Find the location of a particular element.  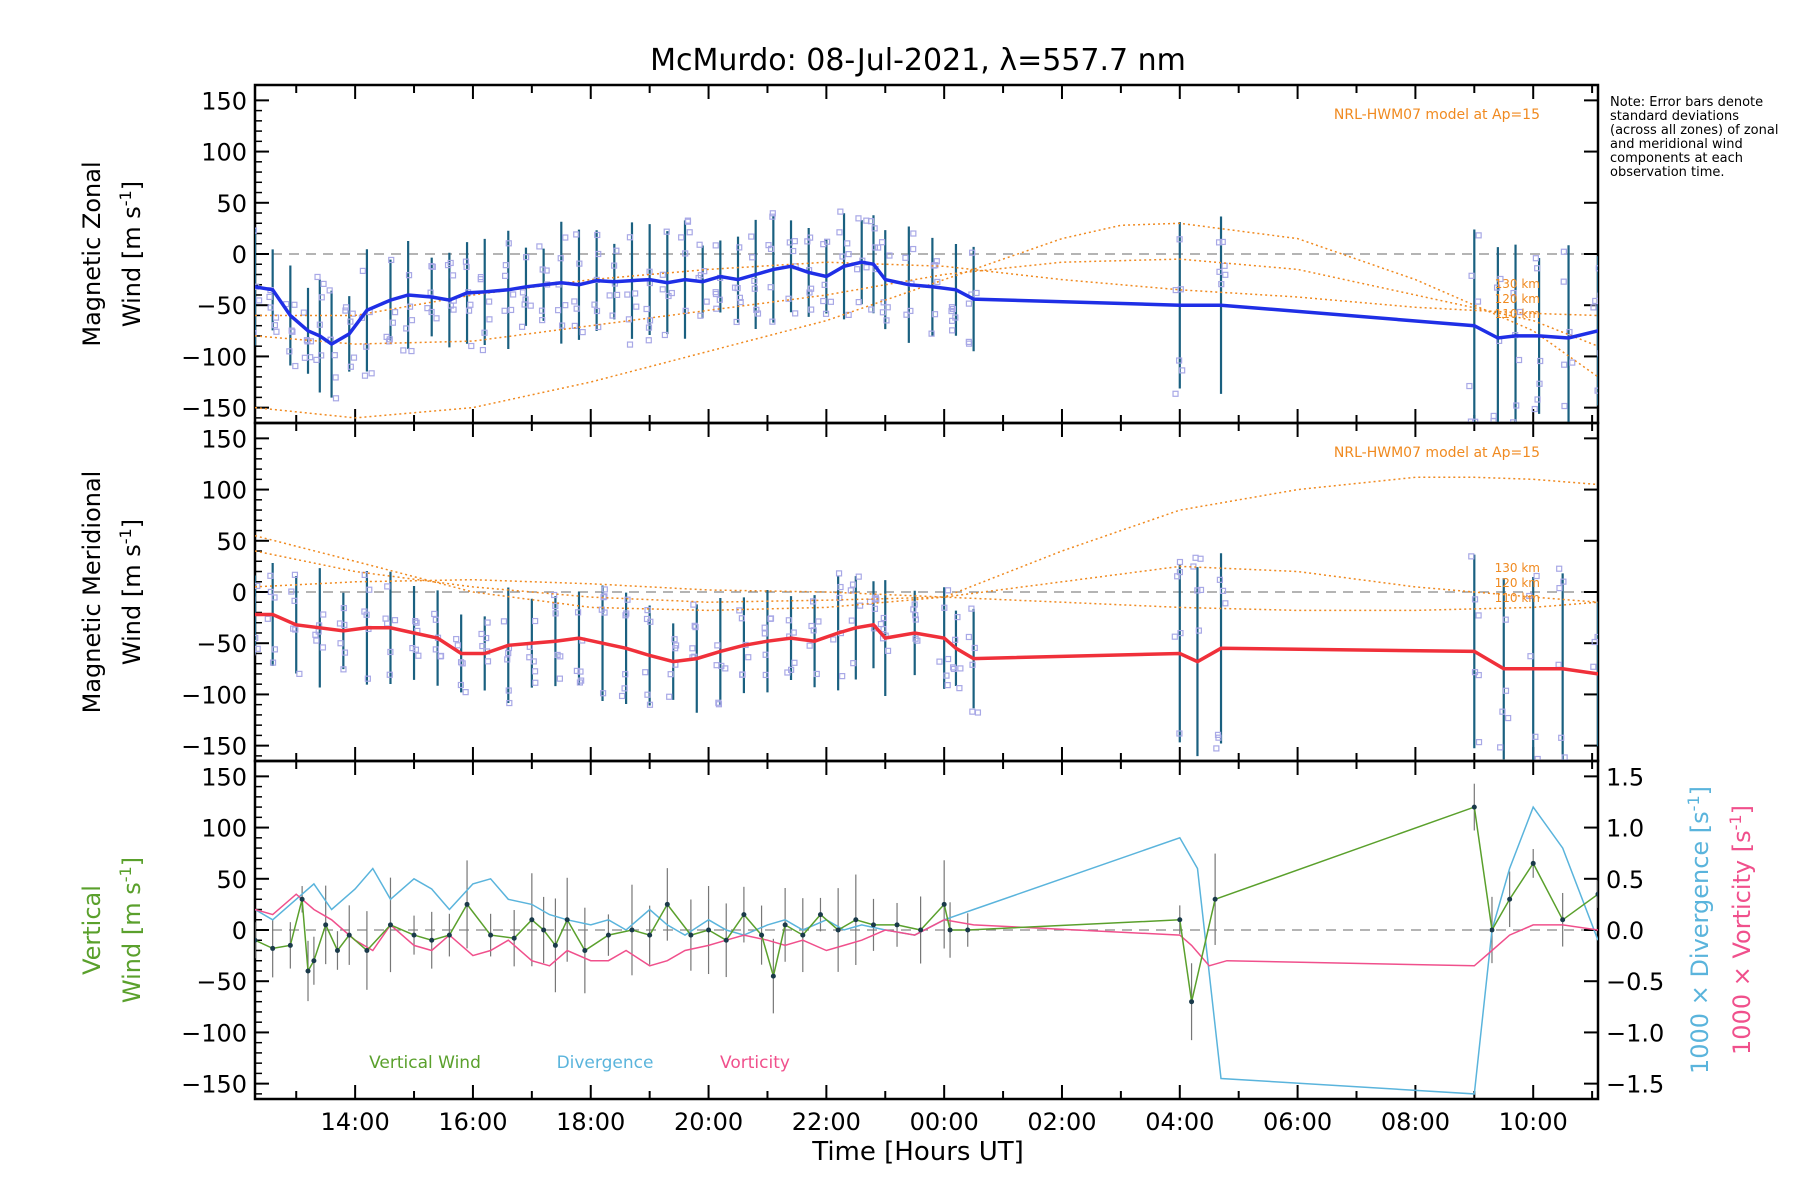

model-curve is located at coordinates (926, 289).